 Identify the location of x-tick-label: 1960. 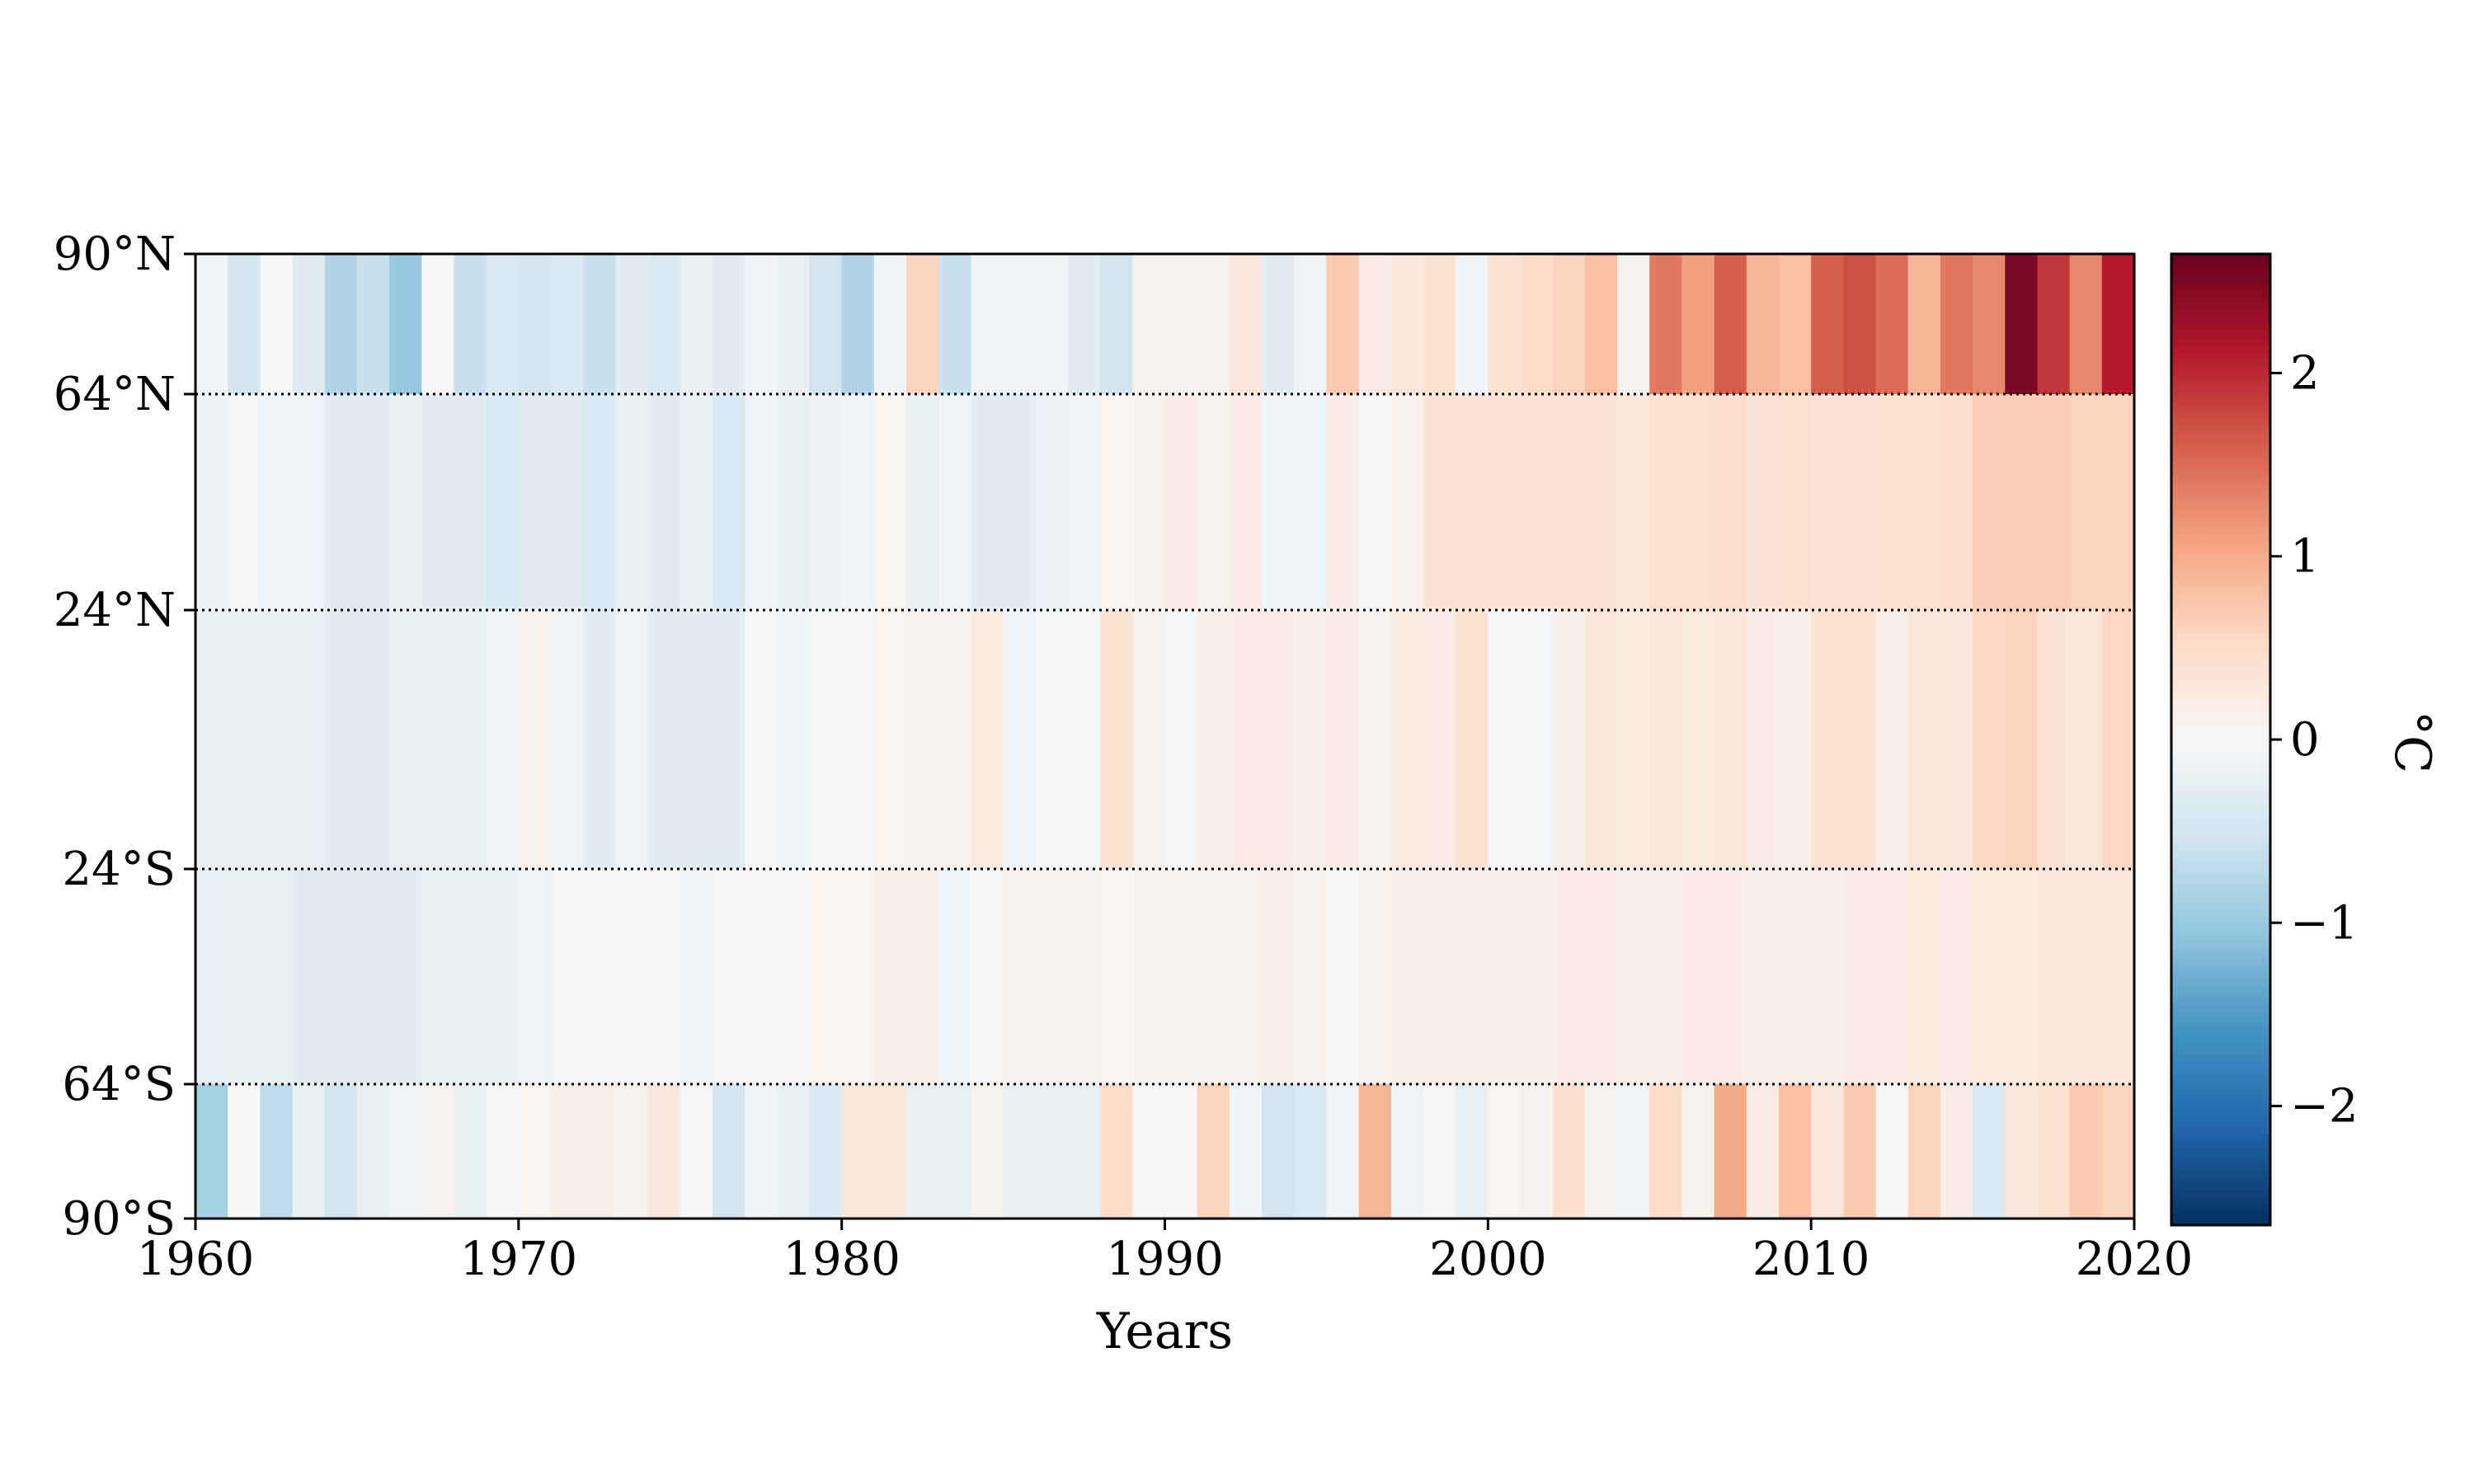
(196, 1259).